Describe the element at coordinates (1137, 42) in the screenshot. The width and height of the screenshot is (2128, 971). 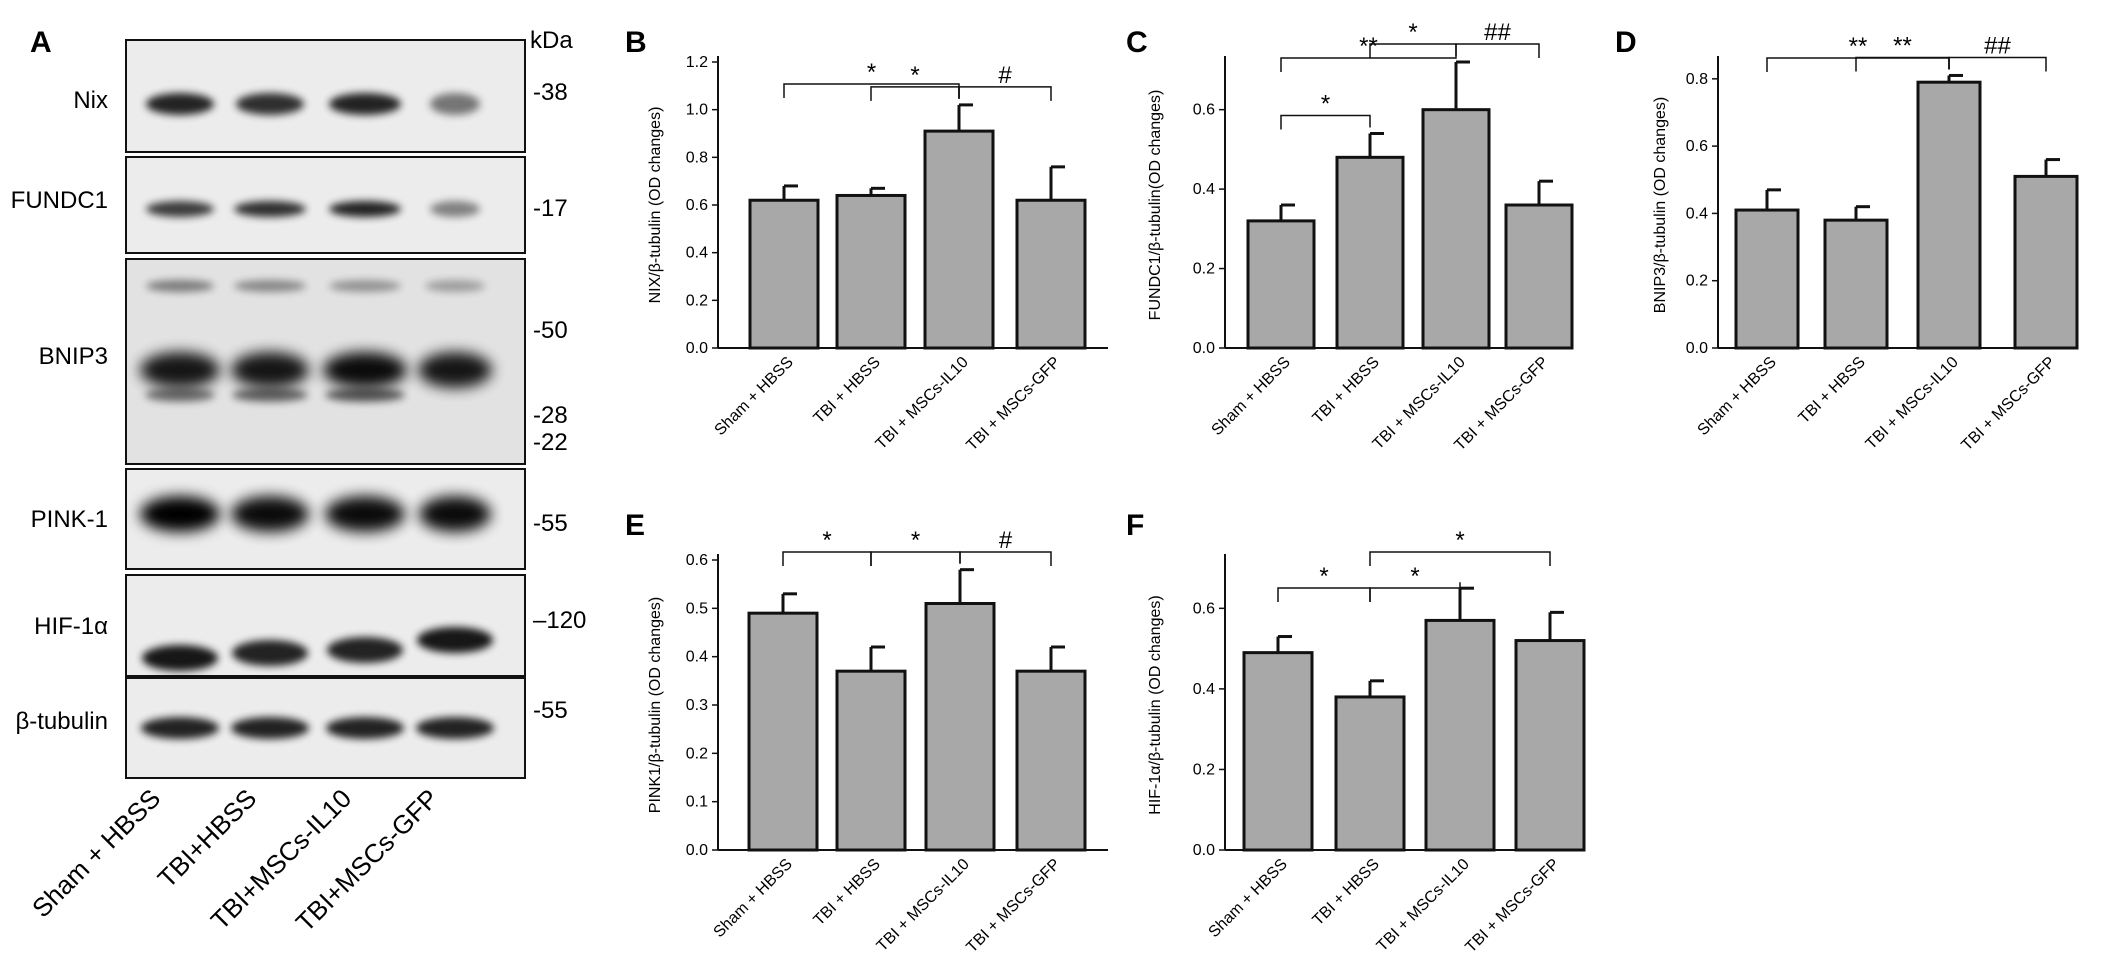
I see `panel-letter: C` at that location.